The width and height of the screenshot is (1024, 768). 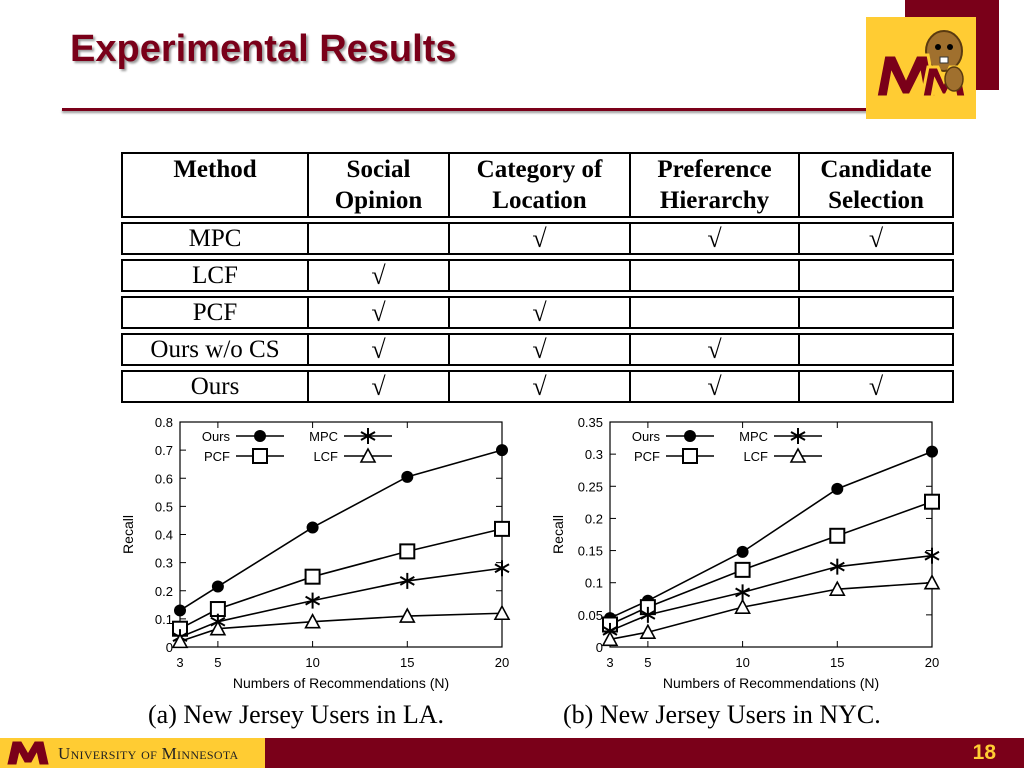 What do you see at coordinates (215, 349) in the screenshot?
I see `method-name: Ours w/o CS` at bounding box center [215, 349].